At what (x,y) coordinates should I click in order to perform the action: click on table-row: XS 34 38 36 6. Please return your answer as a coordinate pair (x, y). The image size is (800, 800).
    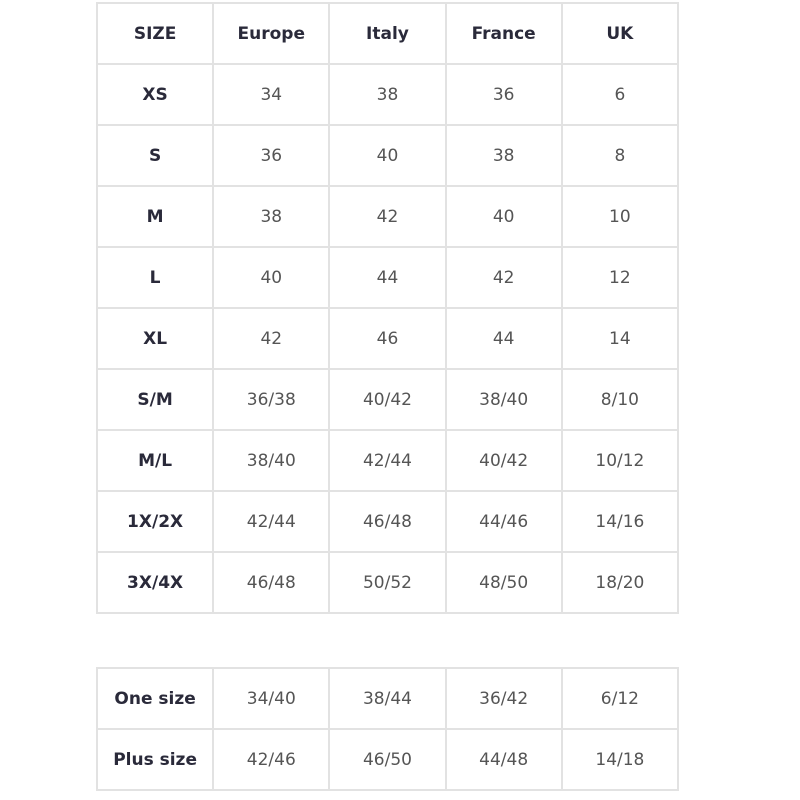
    Looking at the image, I should click on (387, 94).